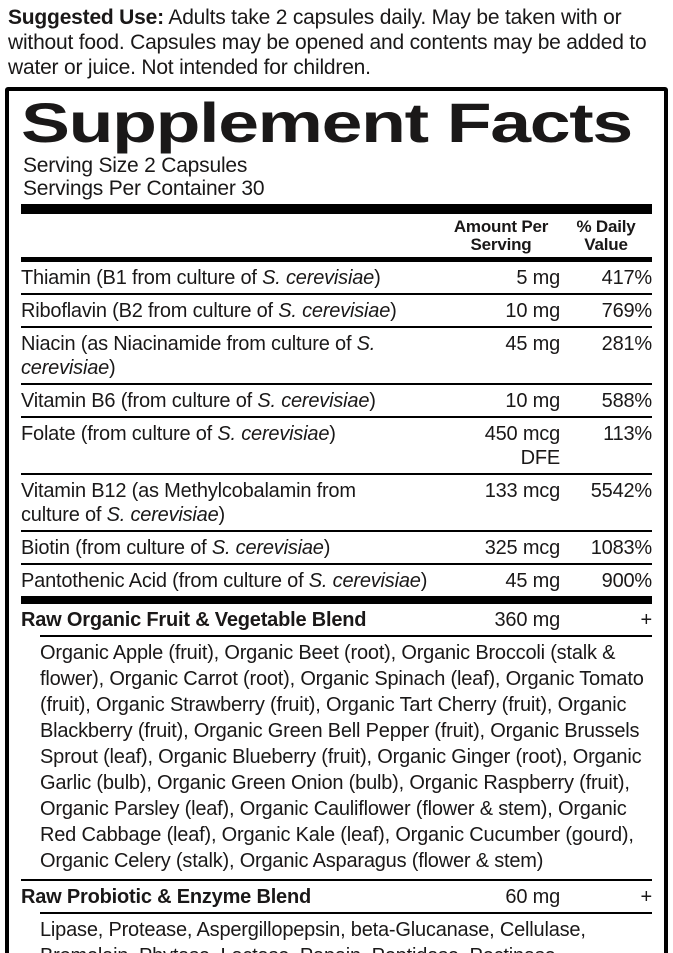  What do you see at coordinates (194, 620) in the screenshot?
I see `blend-name: Raw Organic Fruit & Vegetable Blend` at bounding box center [194, 620].